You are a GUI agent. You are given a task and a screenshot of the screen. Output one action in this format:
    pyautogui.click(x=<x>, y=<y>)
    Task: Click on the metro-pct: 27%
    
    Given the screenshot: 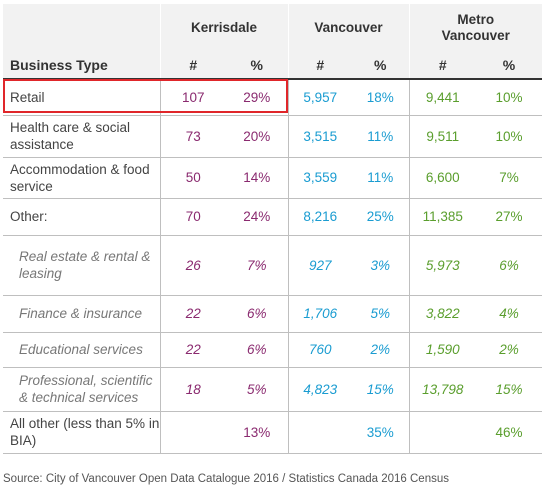 What is the action you would take?
    pyautogui.click(x=509, y=217)
    